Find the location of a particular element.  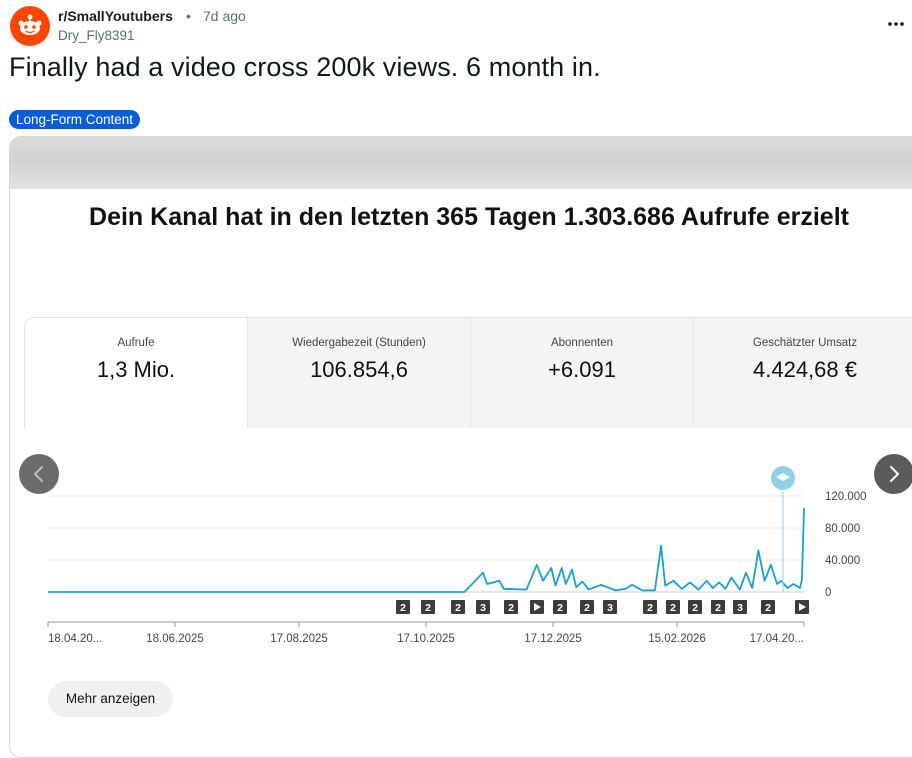

chevron-left-icon is located at coordinates (38, 474).